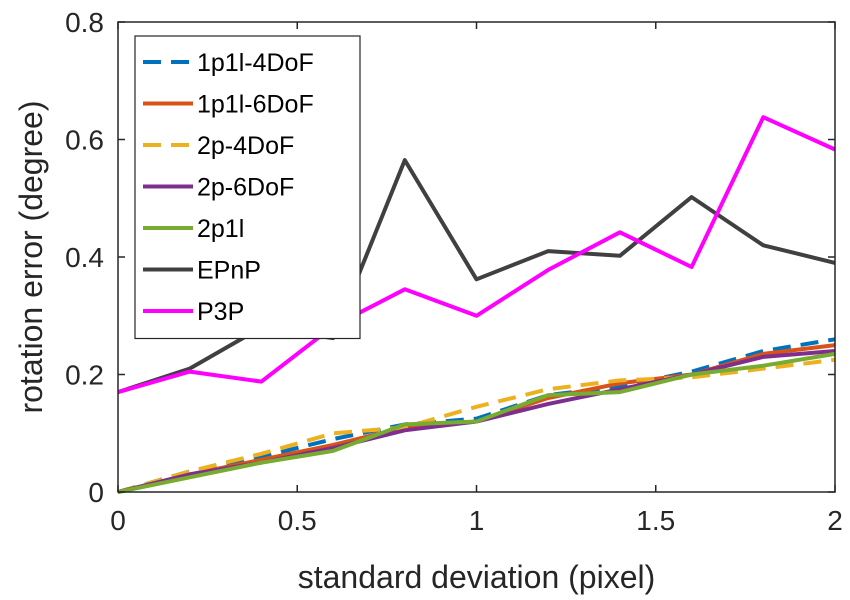 The height and width of the screenshot is (600, 850). I want to click on legend-label-p3p: P3P, so click(220, 312).